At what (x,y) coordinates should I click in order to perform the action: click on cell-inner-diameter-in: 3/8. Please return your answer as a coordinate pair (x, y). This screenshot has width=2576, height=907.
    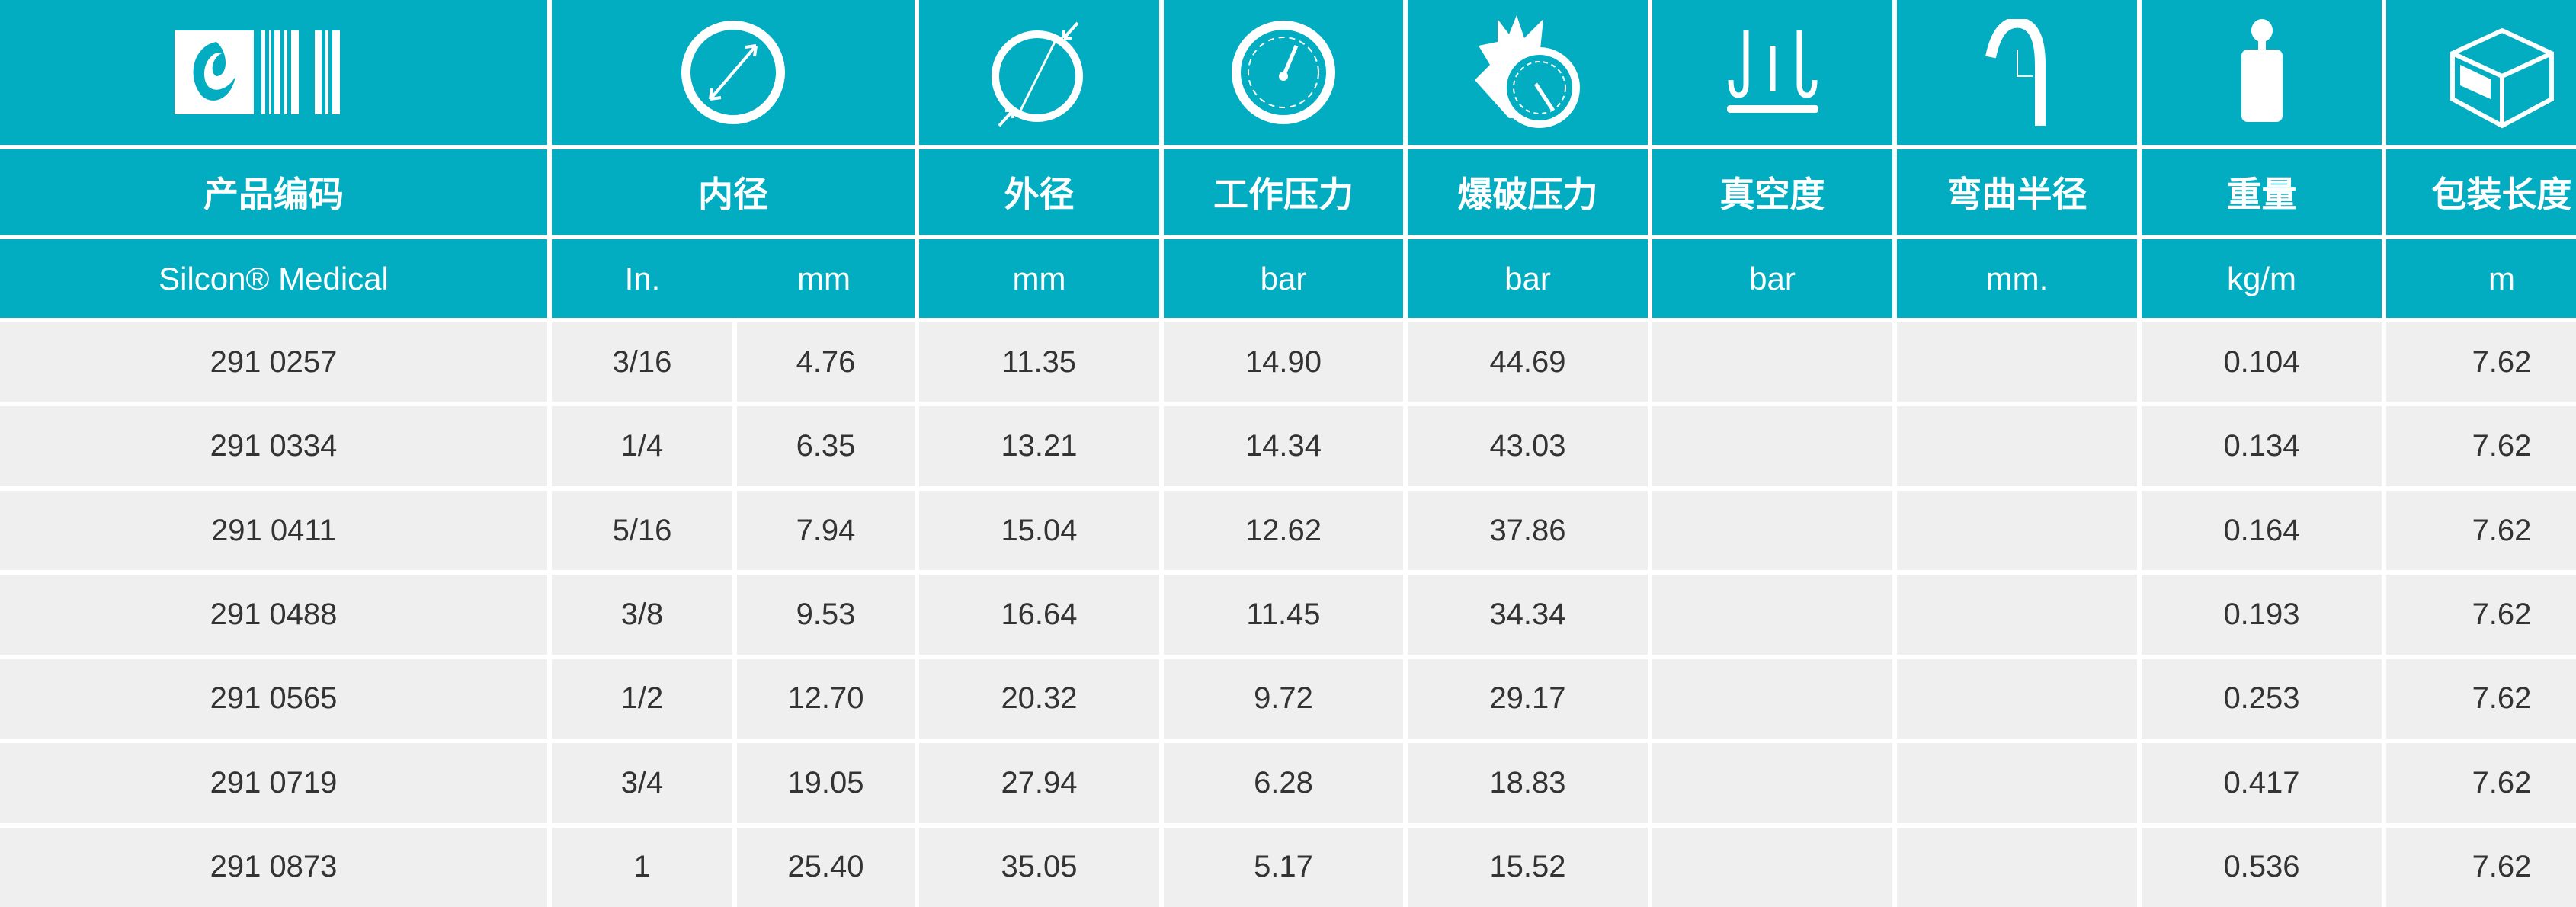
    Looking at the image, I should click on (642, 615).